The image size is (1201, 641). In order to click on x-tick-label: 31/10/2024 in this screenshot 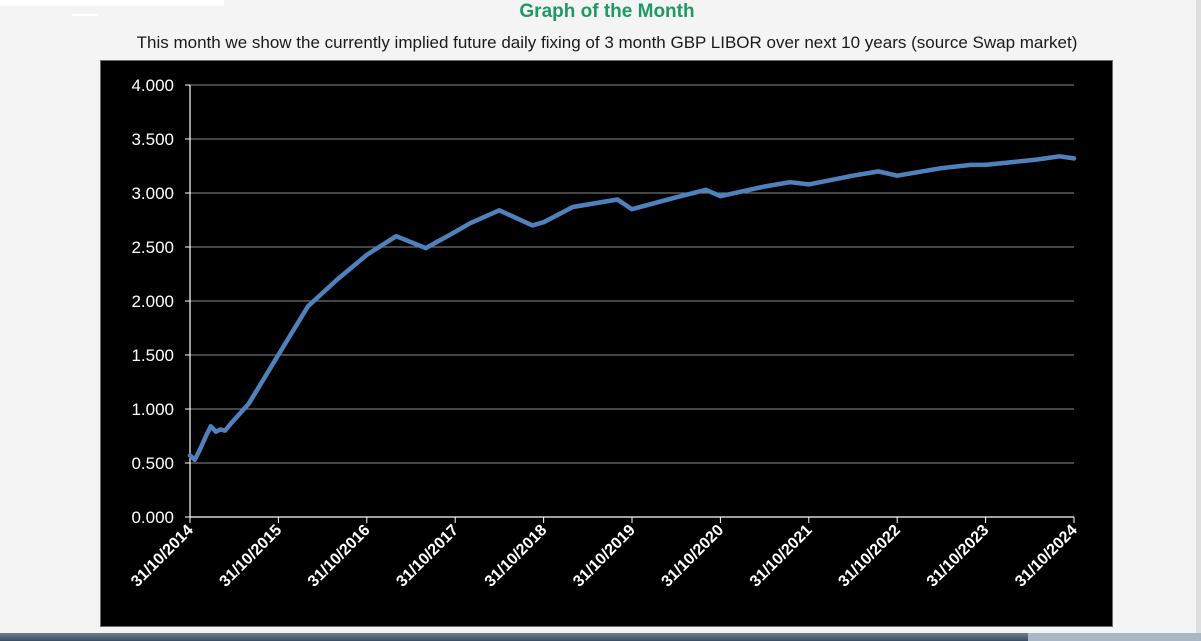, I will do `click(1046, 556)`.